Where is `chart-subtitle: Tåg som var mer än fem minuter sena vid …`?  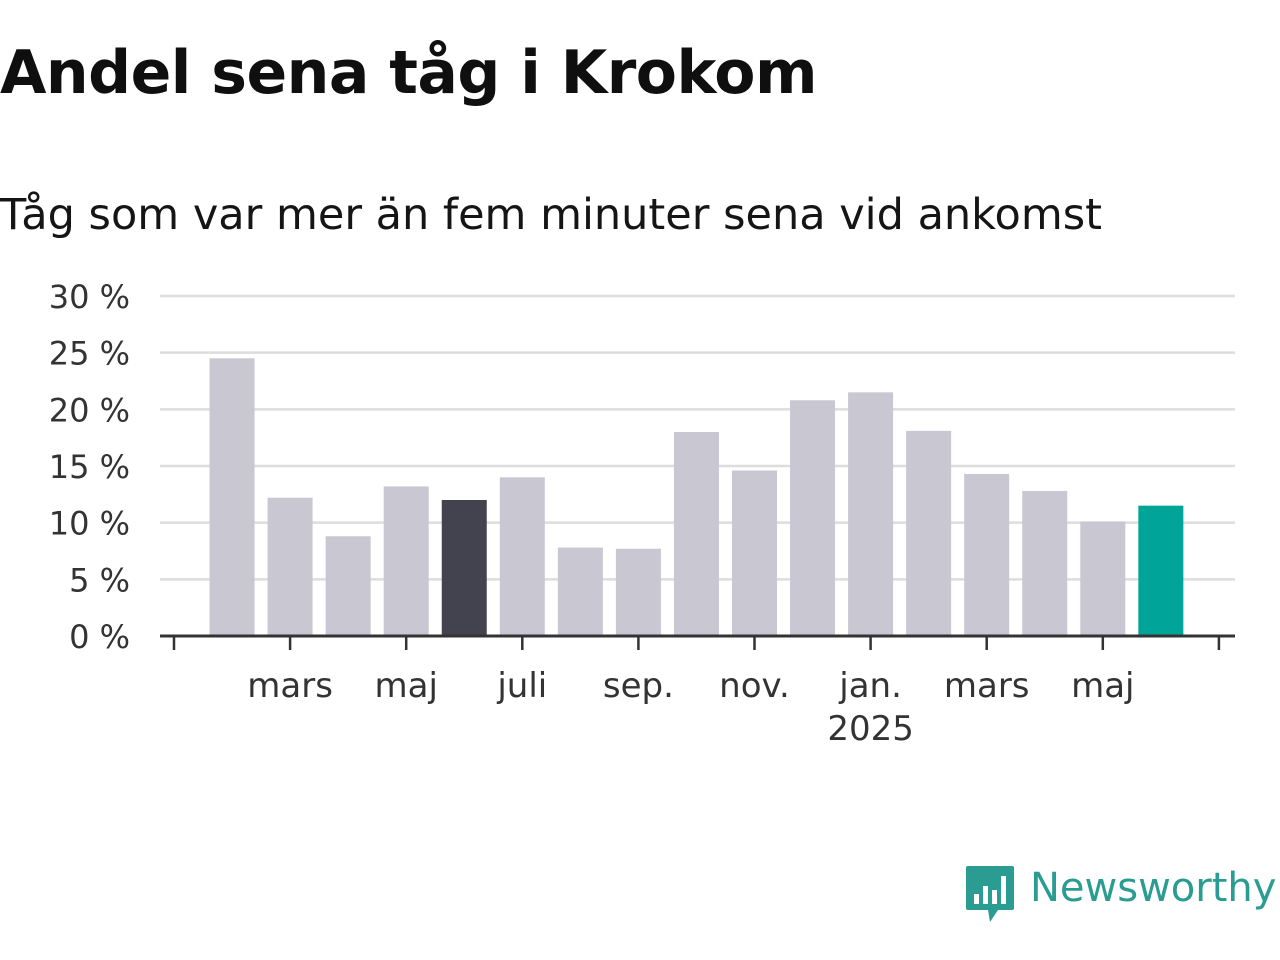 chart-subtitle: Tåg som var mer än fem minuter sena vid … is located at coordinates (551, 215).